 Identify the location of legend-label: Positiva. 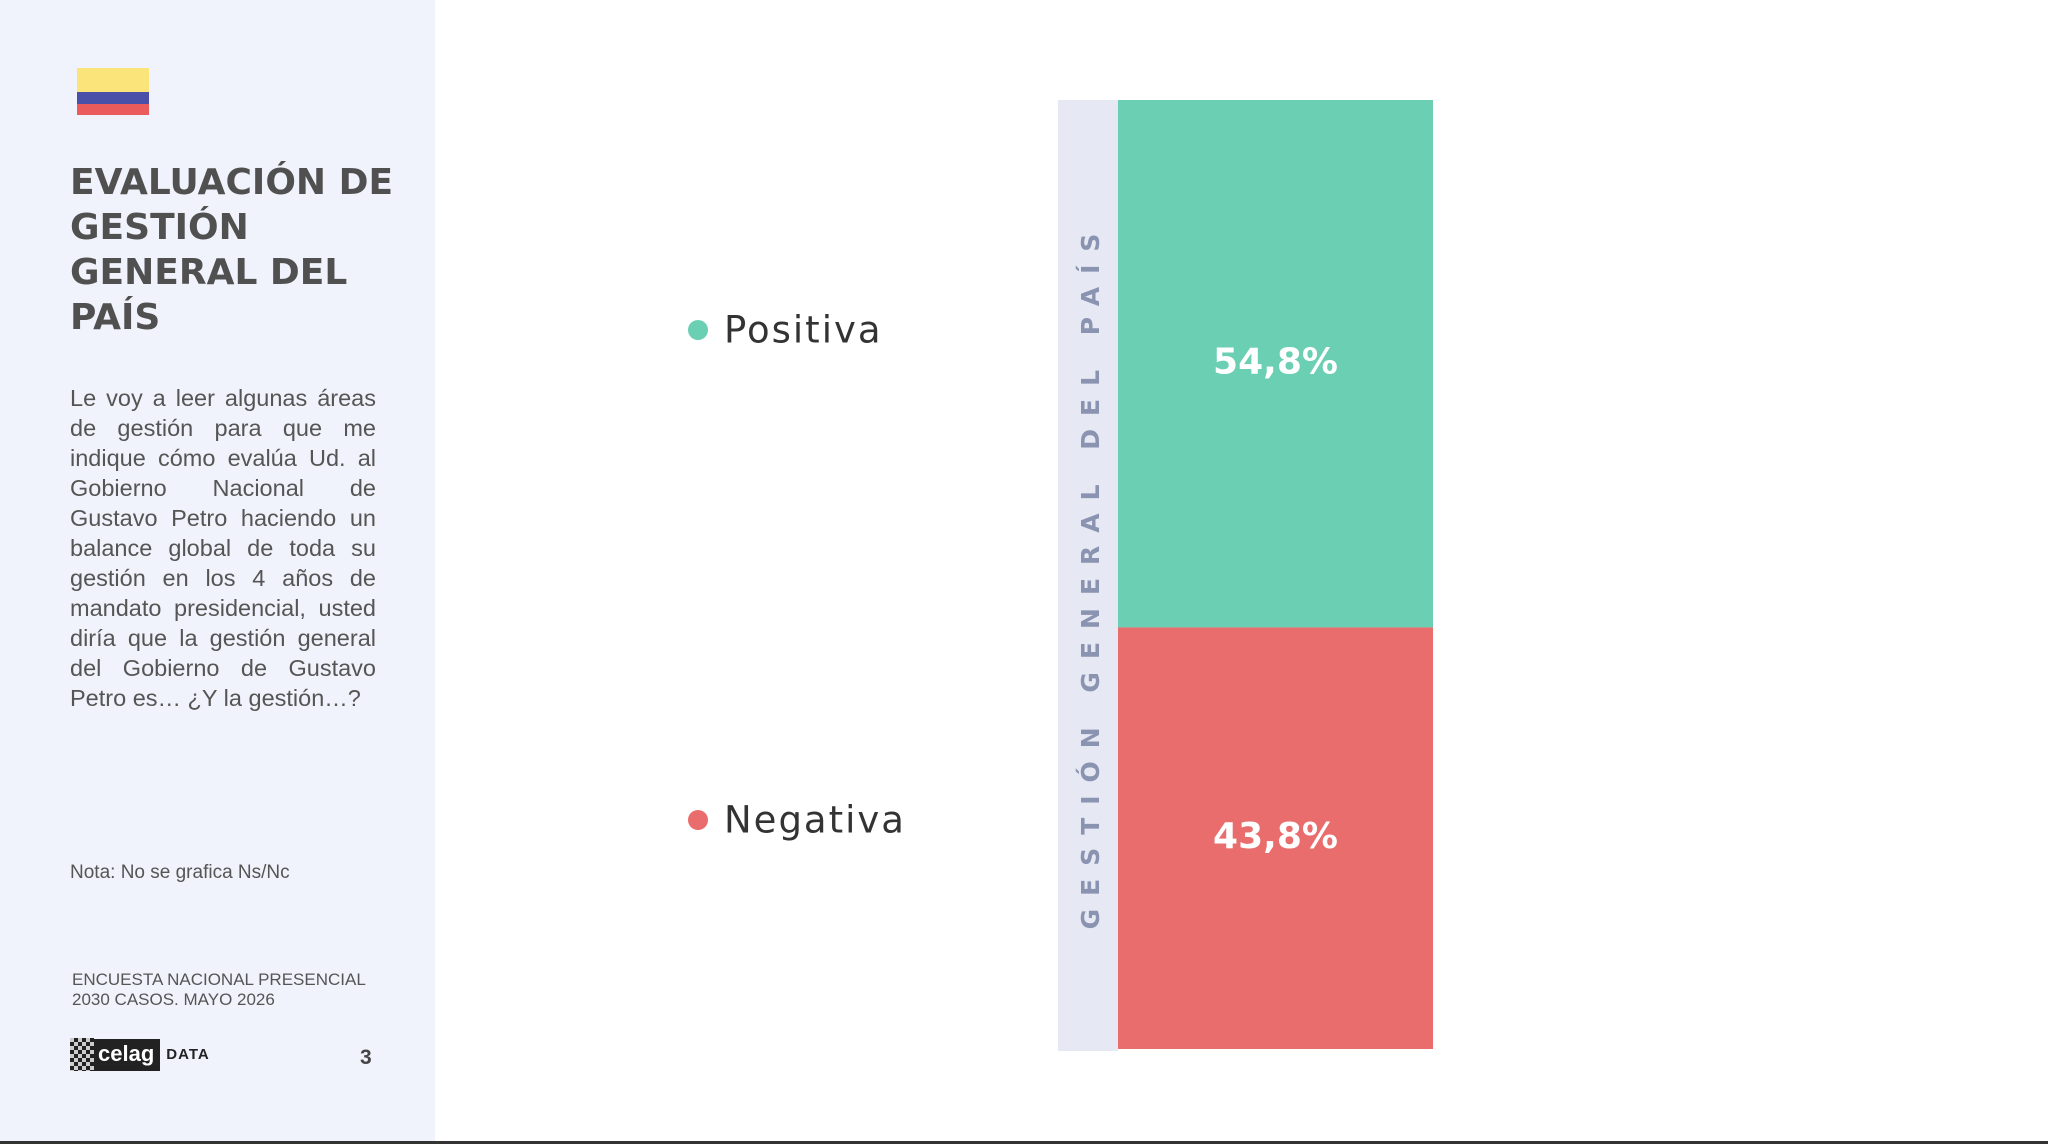
(803, 330).